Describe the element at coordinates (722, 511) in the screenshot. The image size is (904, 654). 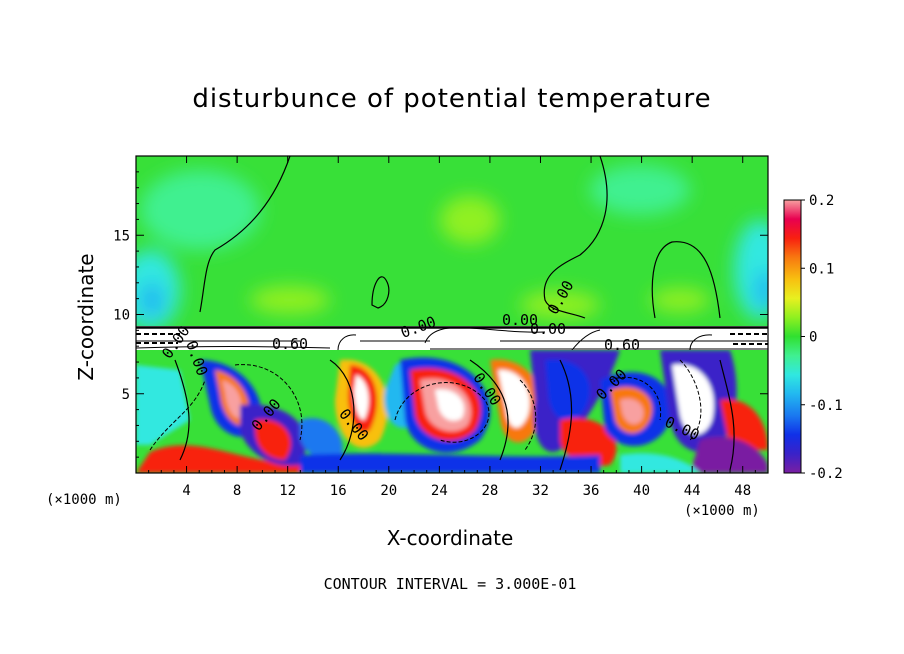
I see `x-unit-right: (×1000 m)` at that location.